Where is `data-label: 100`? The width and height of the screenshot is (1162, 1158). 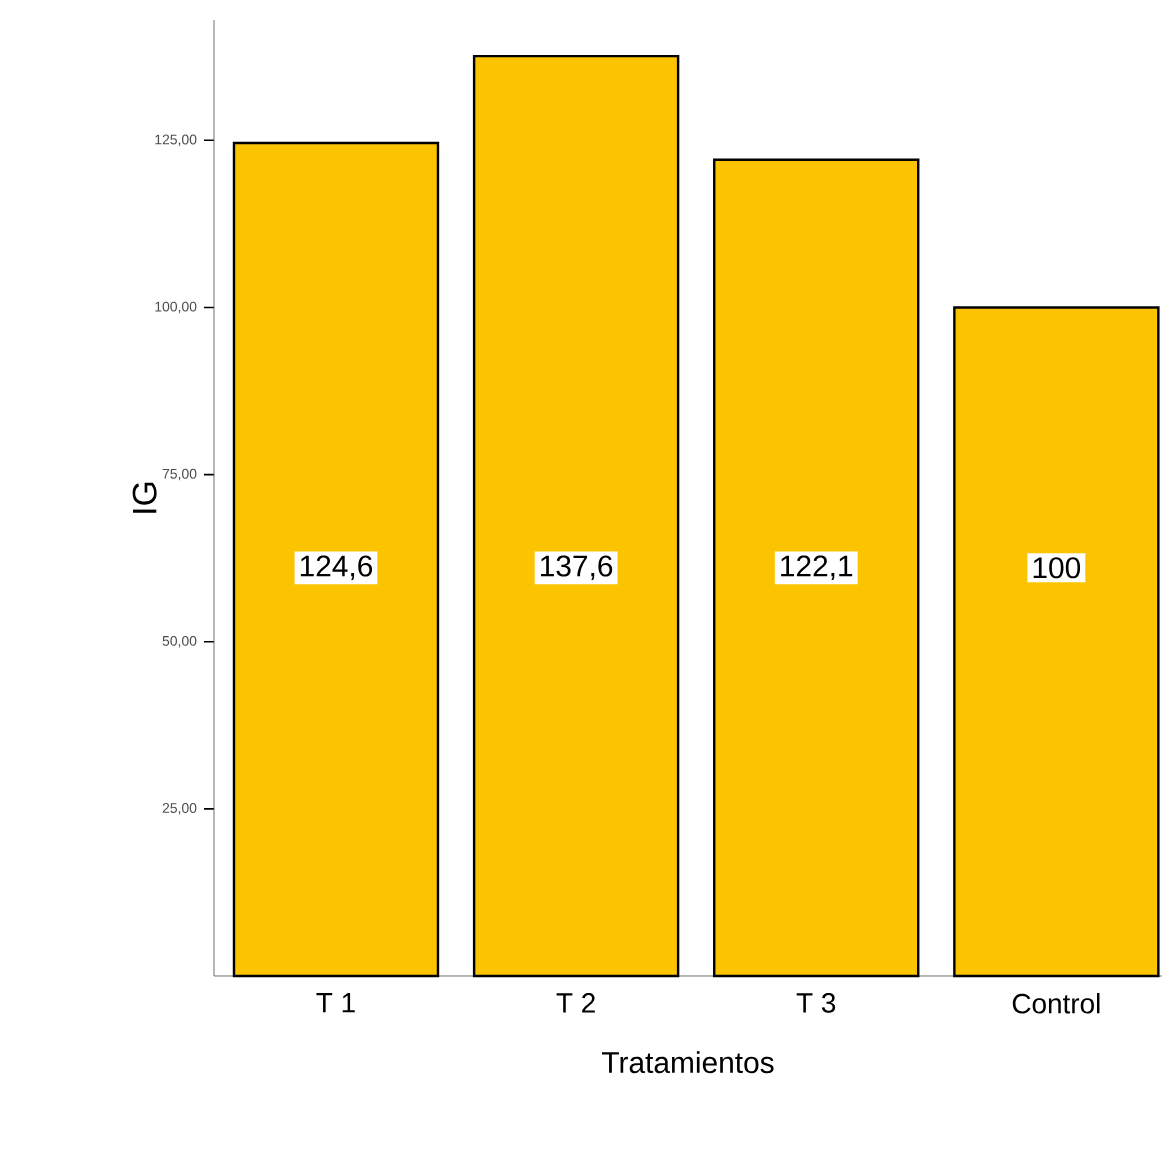
data-label: 100 is located at coordinates (1057, 568).